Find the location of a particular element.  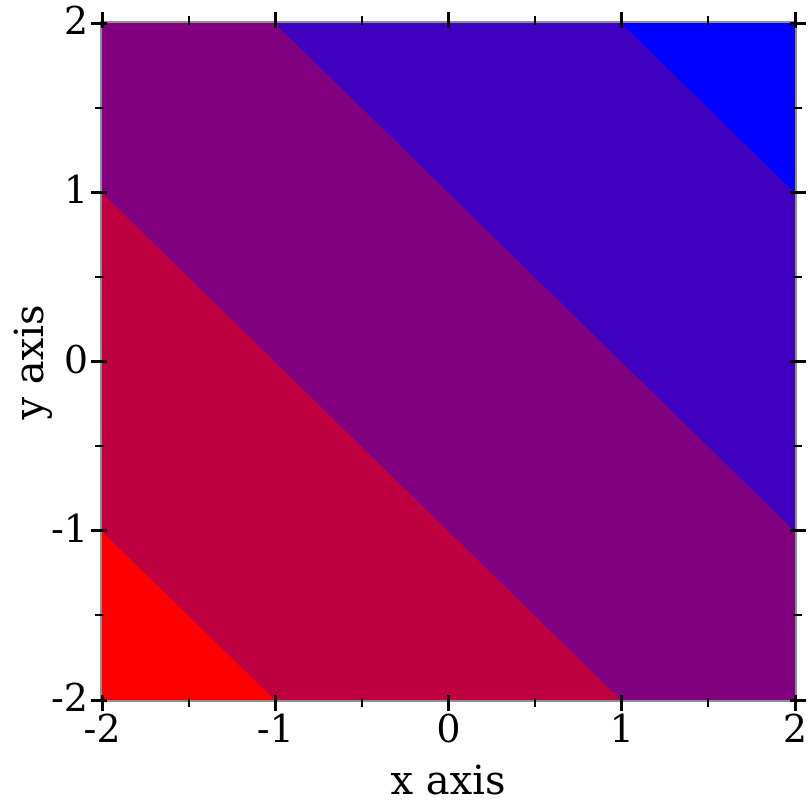

contour-band is located at coordinates (708, 108).